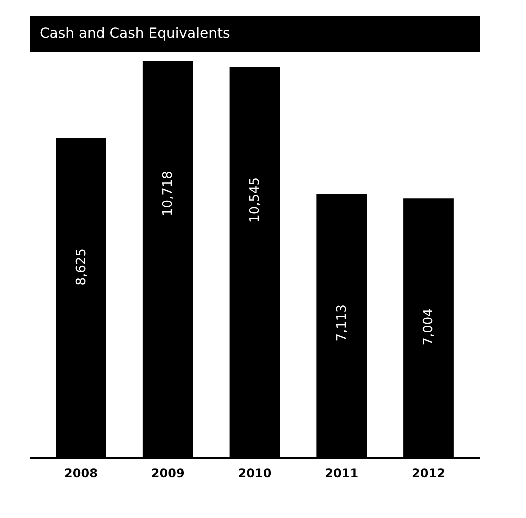  Describe the element at coordinates (135, 34) in the screenshot. I see `chart-title: Cash and Cash Equivalents` at that location.